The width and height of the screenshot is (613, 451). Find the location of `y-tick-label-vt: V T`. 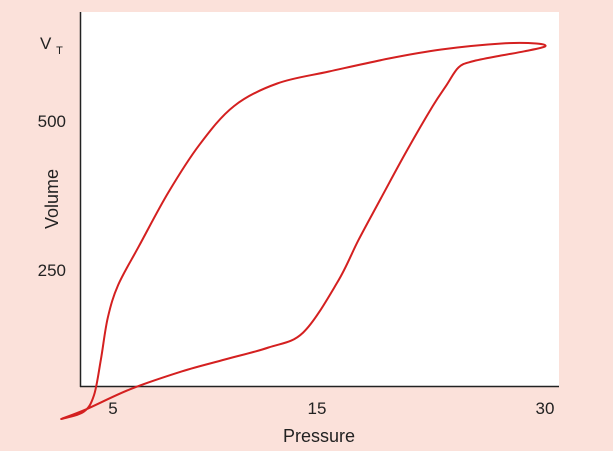

y-tick-label-vt: V T is located at coordinates (51, 45).